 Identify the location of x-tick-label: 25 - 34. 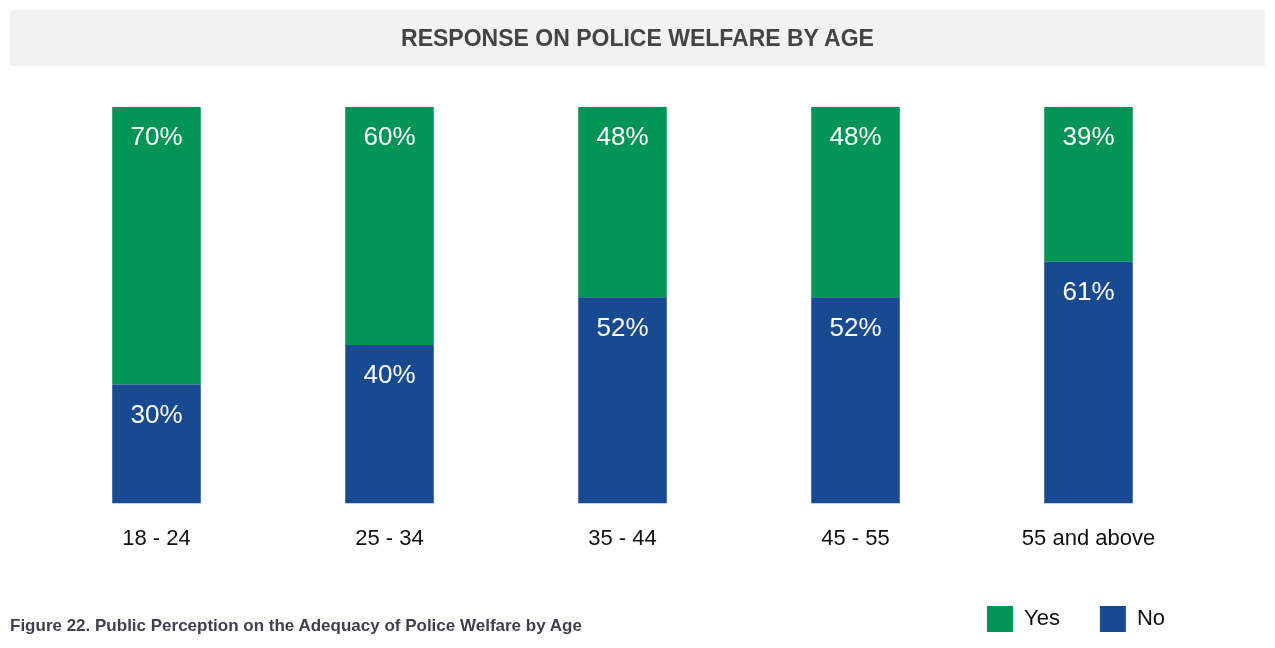
(389, 537).